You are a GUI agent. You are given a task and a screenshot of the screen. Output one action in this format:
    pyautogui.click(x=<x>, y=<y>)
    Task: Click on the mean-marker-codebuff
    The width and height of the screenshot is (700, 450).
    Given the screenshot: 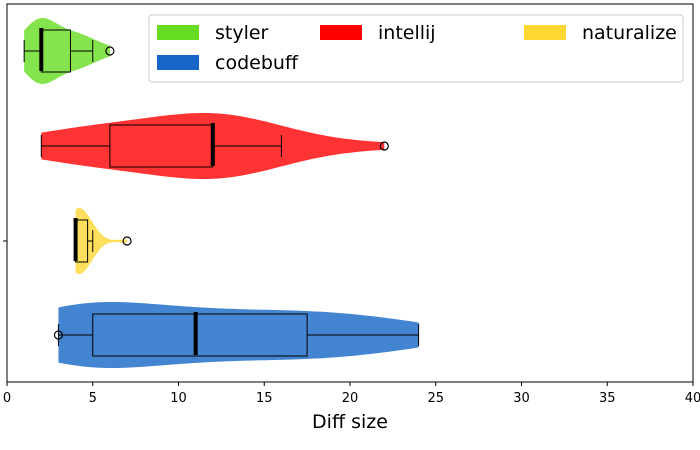 What is the action you would take?
    pyautogui.click(x=195, y=314)
    